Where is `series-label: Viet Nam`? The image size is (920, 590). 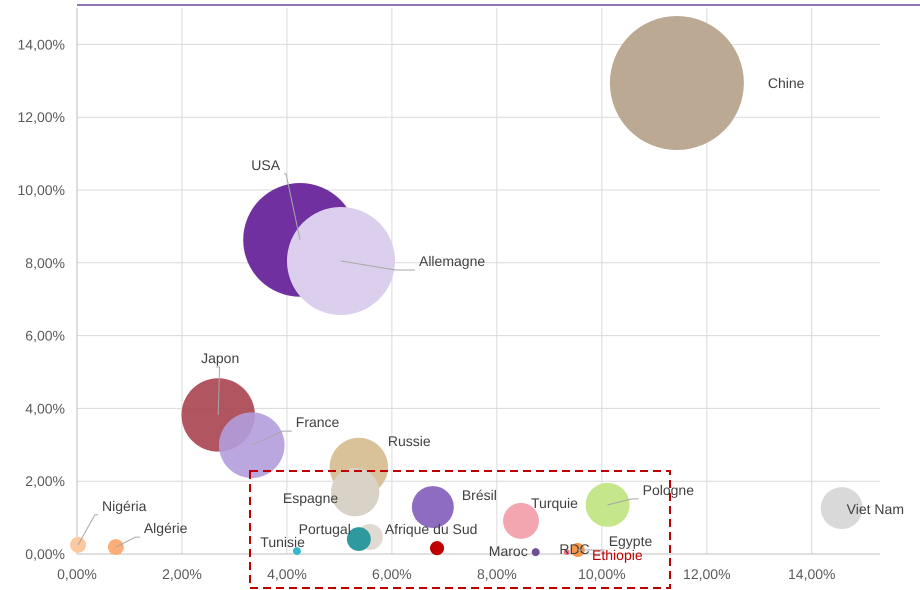 series-label: Viet Nam is located at coordinates (875, 509).